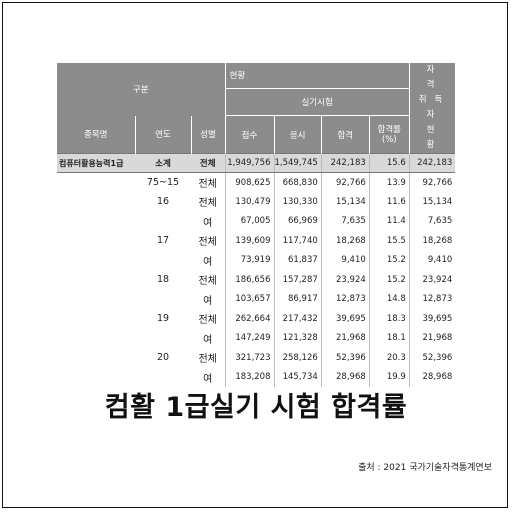 The height and width of the screenshot is (512, 512). What do you see at coordinates (389, 319) in the screenshot?
I see `row-rate: 18.3` at bounding box center [389, 319].